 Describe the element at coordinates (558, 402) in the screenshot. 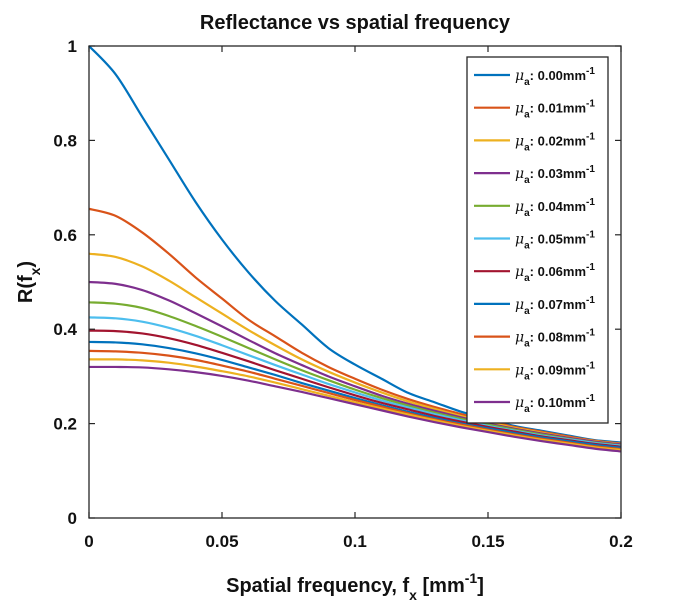

I see `legend-series-name: : 0.10mm` at that location.